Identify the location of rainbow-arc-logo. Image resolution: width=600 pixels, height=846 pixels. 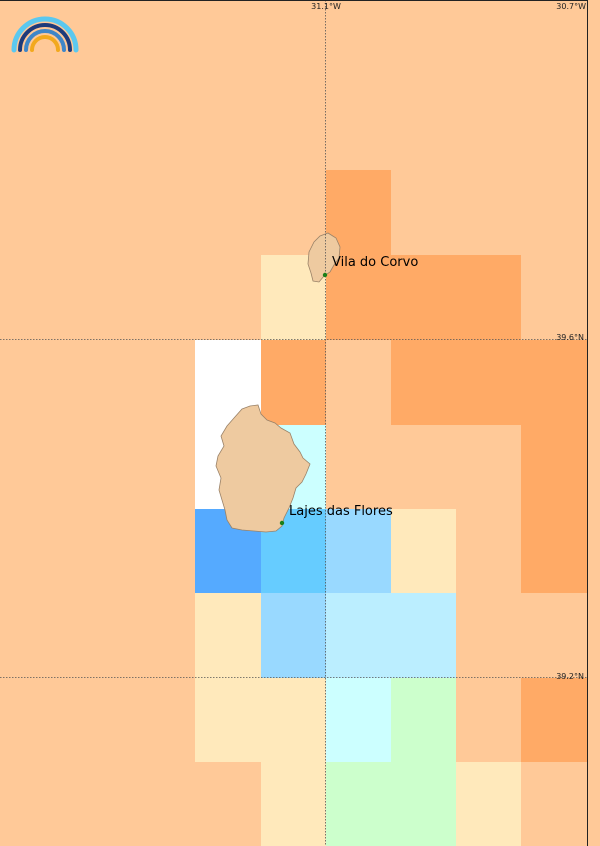
(45, 34).